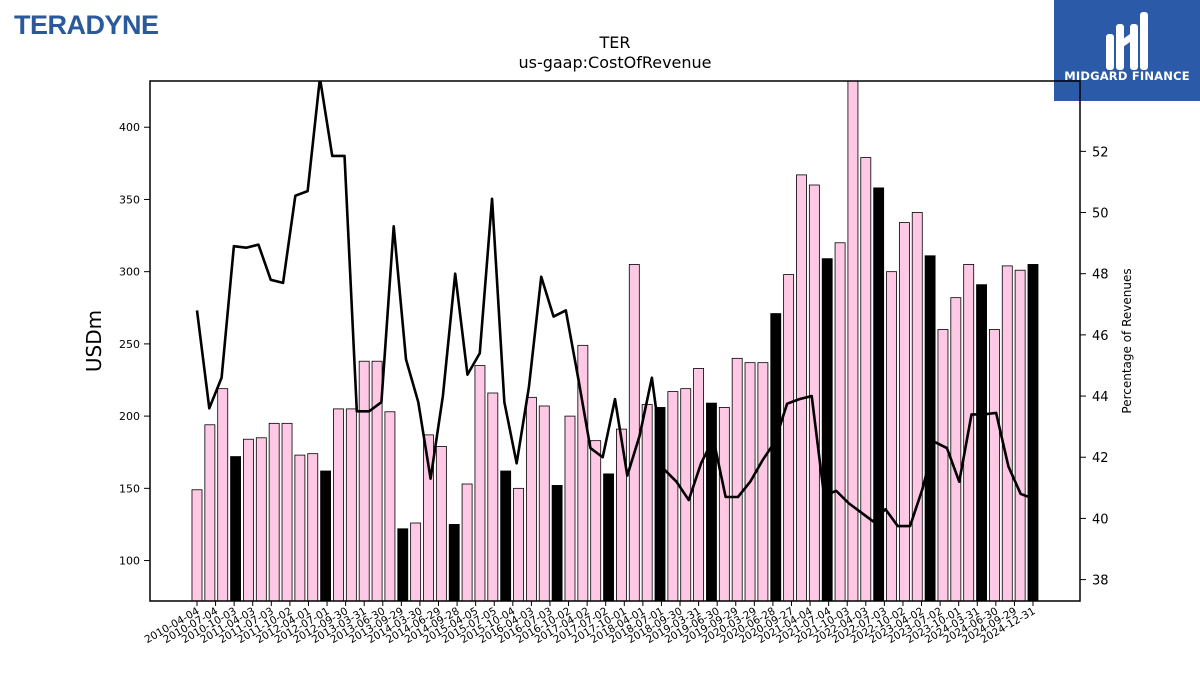 This screenshot has height=675, width=1200. Describe the element at coordinates (129, 561) in the screenshot. I see `y-tick-label: 100` at that location.